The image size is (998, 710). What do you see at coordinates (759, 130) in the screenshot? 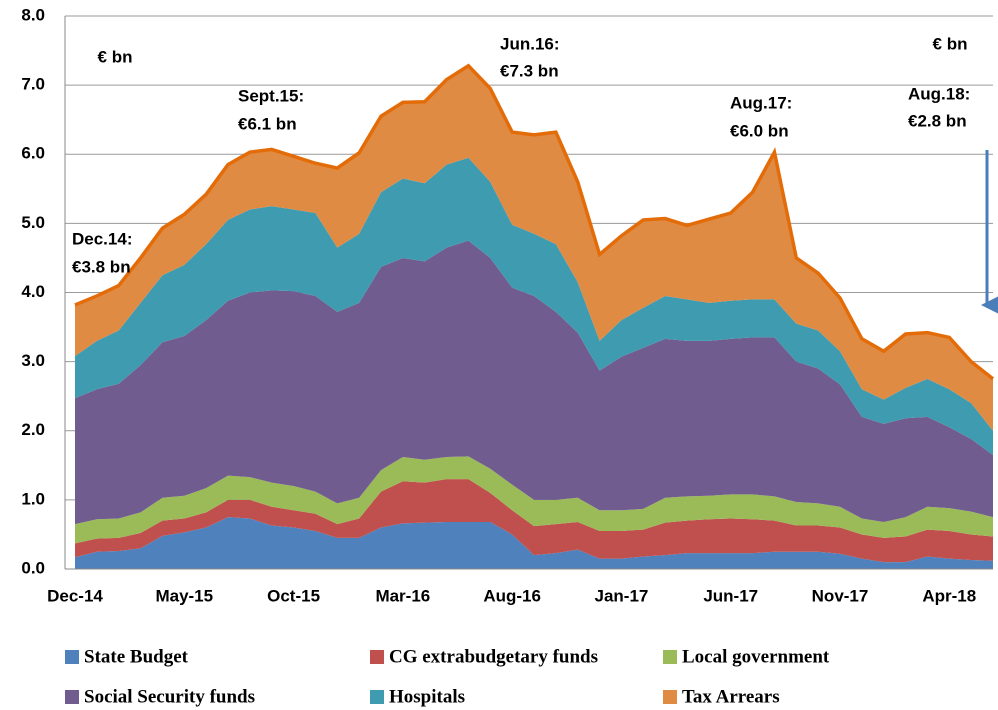
I see `annotation: €6.0 bn` at bounding box center [759, 130].